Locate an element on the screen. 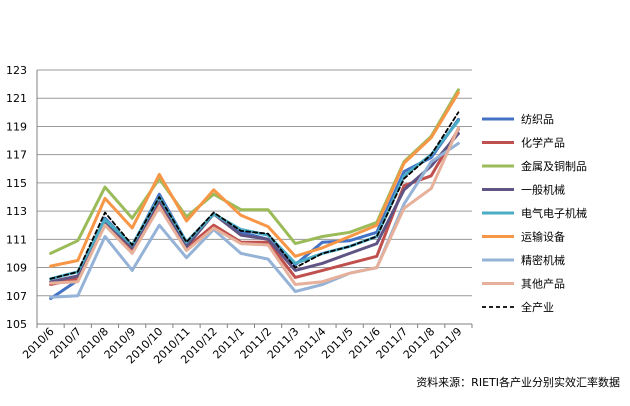  legend-label-1: 纺织品 is located at coordinates (537, 119).